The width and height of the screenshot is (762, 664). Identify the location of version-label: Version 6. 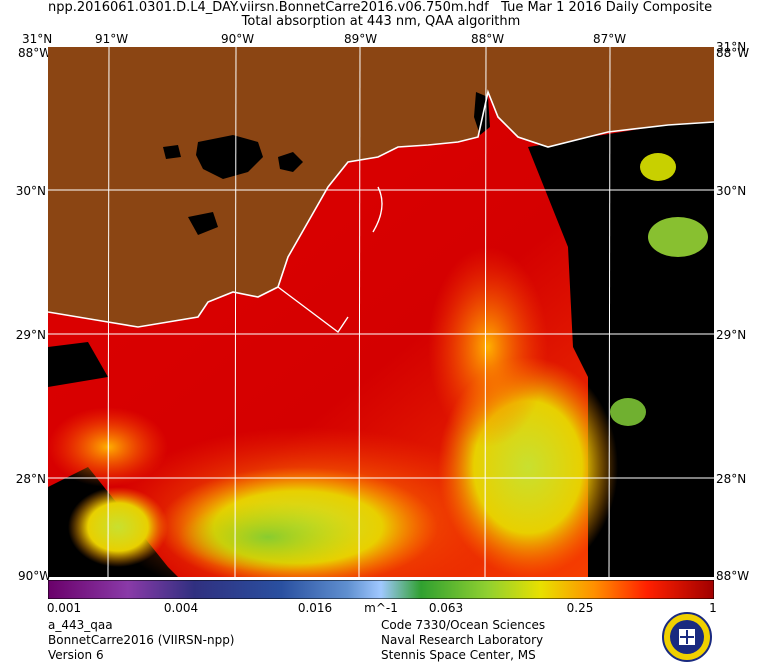
(76, 655).